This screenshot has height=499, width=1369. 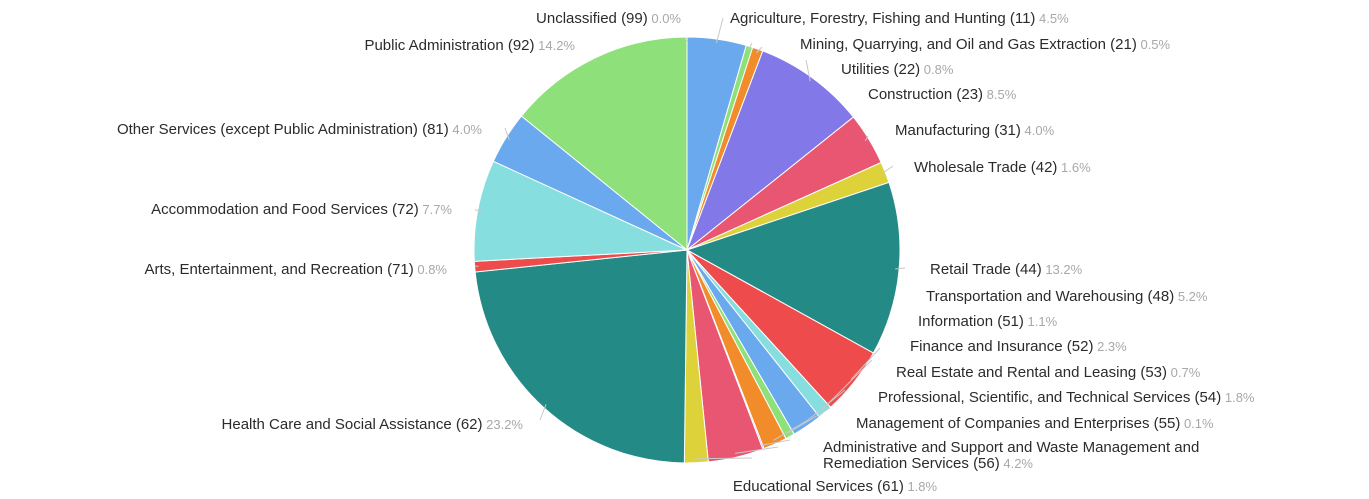 I want to click on slice-label-educational-services: Educational Services (61) 1.8%, so click(x=835, y=486).